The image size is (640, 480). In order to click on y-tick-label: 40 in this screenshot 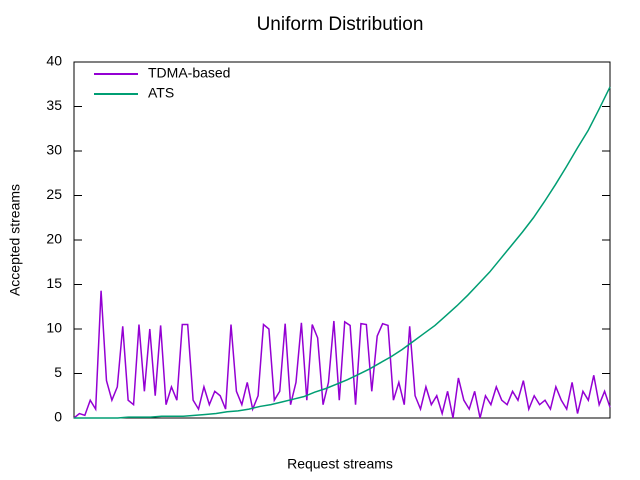, I will do `click(54, 61)`.